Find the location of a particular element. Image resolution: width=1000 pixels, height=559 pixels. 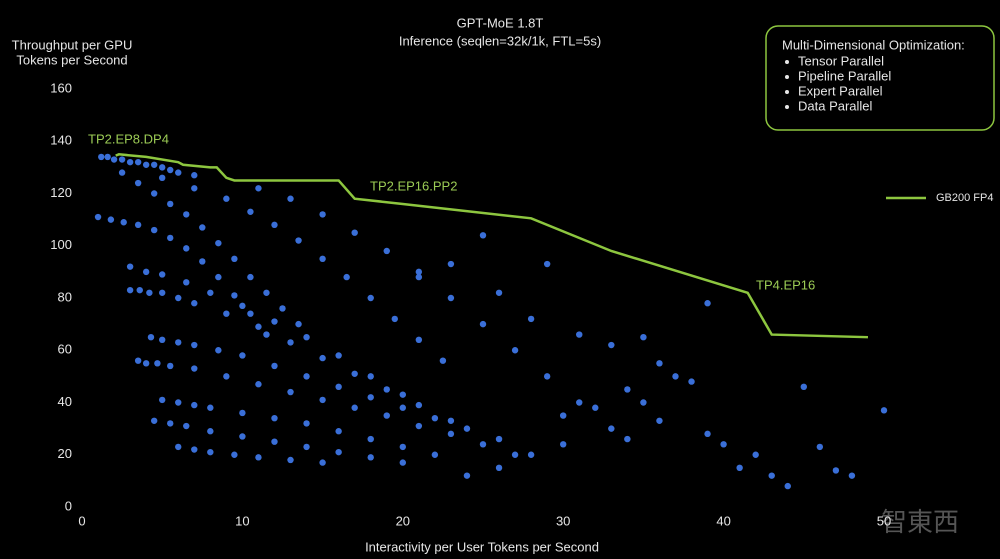

chart-subtitle: Inference (seqlen=32k/1k, FTL=5s) is located at coordinates (500, 40).